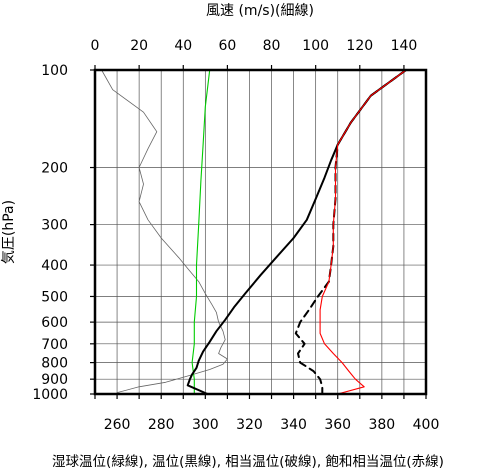  I want to click on bottom-axis-tick-label: 260, so click(117, 425).